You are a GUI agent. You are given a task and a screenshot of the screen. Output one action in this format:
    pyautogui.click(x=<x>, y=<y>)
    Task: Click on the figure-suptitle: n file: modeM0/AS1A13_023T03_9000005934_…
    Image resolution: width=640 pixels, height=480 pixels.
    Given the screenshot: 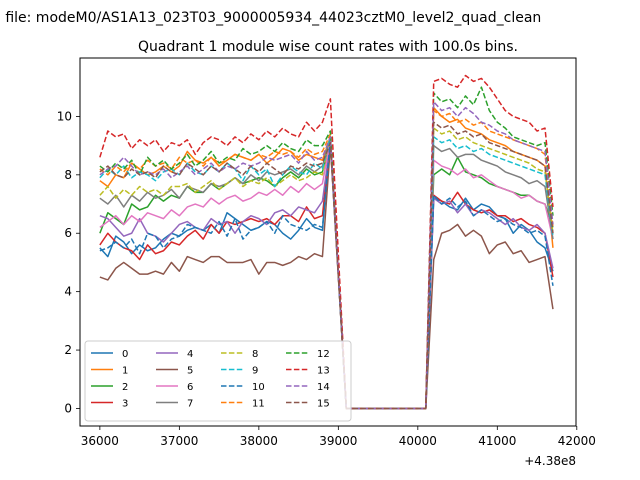 What is the action you would take?
    pyautogui.click(x=270, y=18)
    